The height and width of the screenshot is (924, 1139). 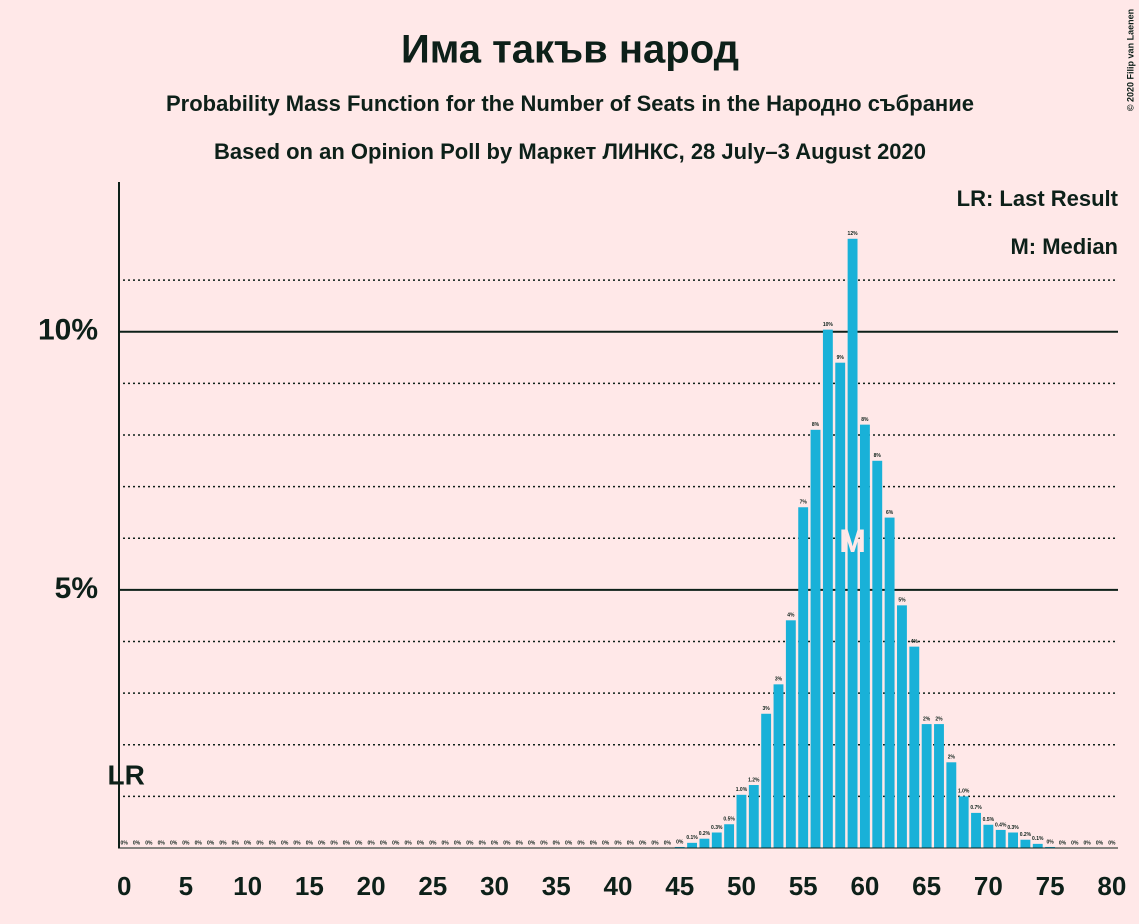 What do you see at coordinates (989, 820) in the screenshot?
I see `value-label: 0.5%` at bounding box center [989, 820].